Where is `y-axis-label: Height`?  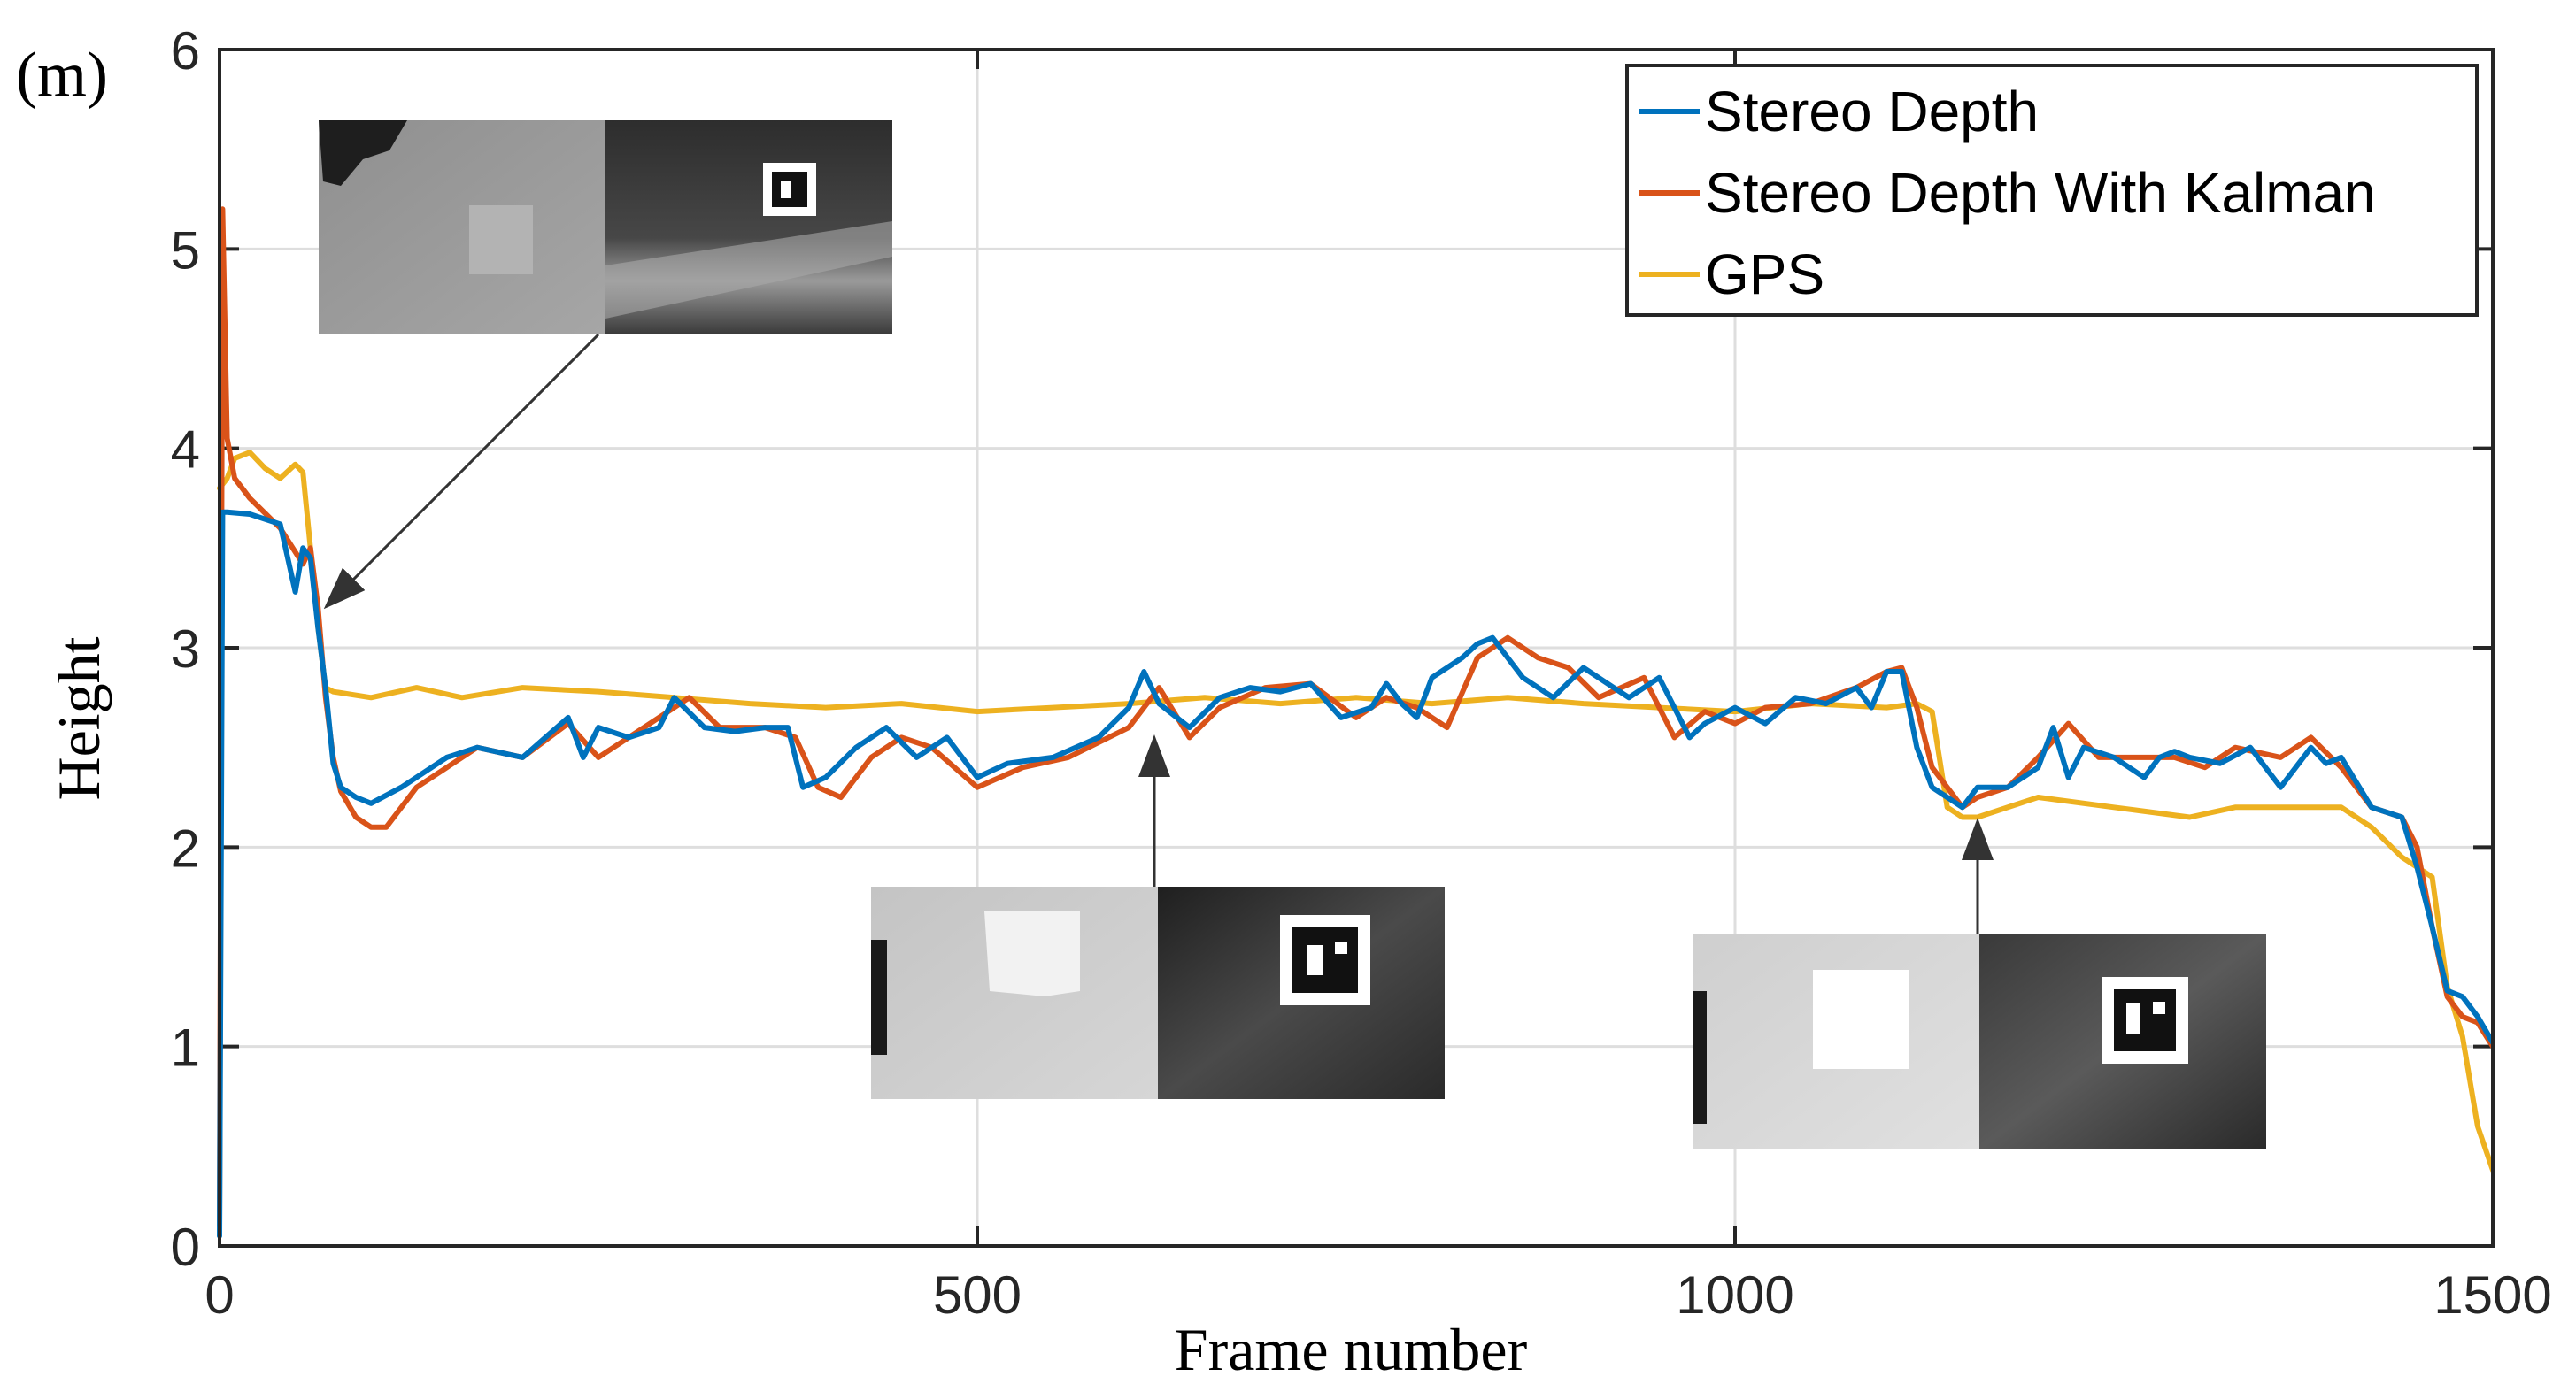
y-axis-label: Height is located at coordinates (78, 718).